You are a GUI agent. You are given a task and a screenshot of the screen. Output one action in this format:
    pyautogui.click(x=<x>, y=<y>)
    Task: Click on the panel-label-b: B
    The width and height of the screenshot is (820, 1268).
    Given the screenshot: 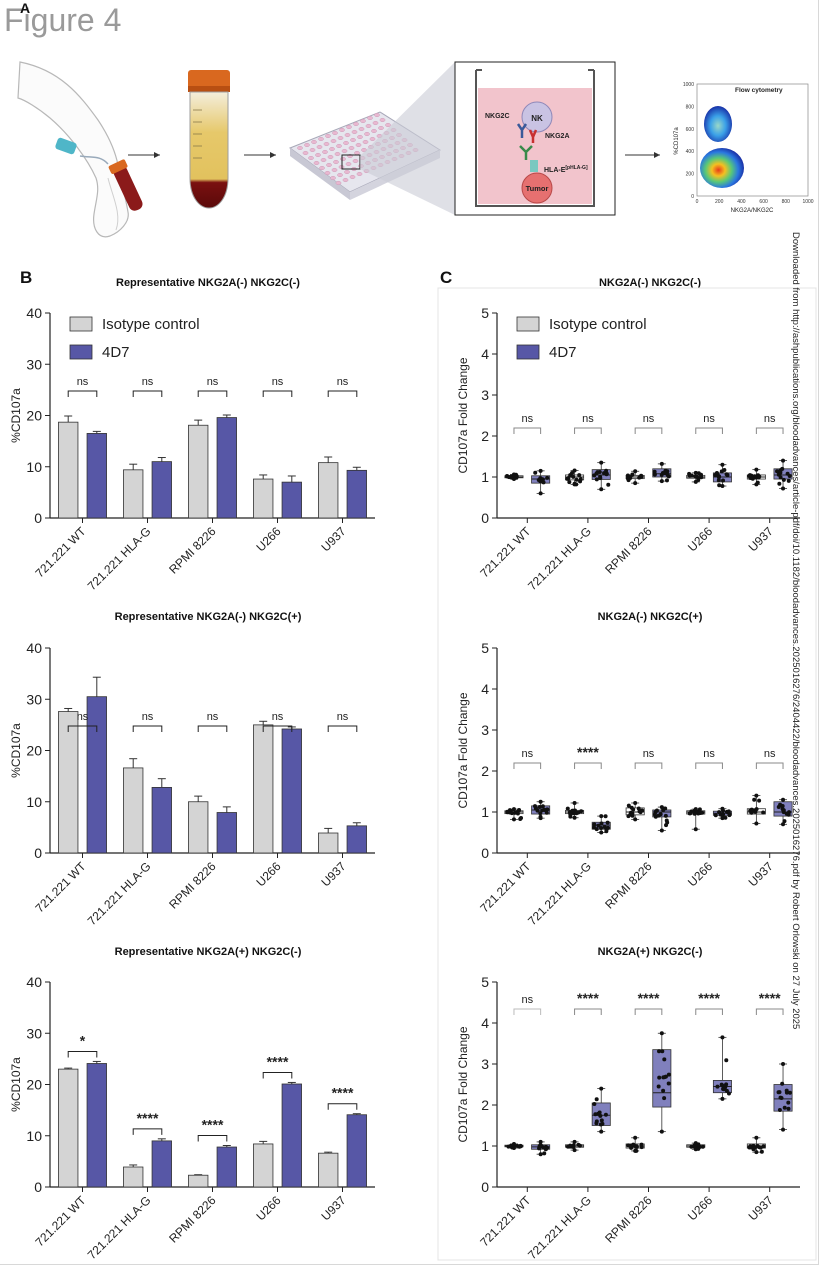 What is the action you would take?
    pyautogui.click(x=26, y=277)
    